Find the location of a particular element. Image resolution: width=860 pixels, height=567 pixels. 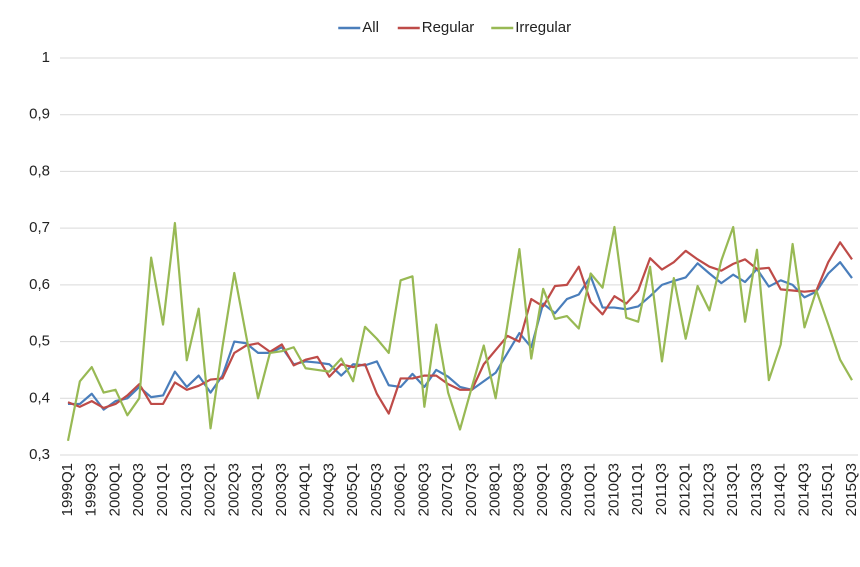

x-tick-label: 2014Q3 is located at coordinates (803, 489).